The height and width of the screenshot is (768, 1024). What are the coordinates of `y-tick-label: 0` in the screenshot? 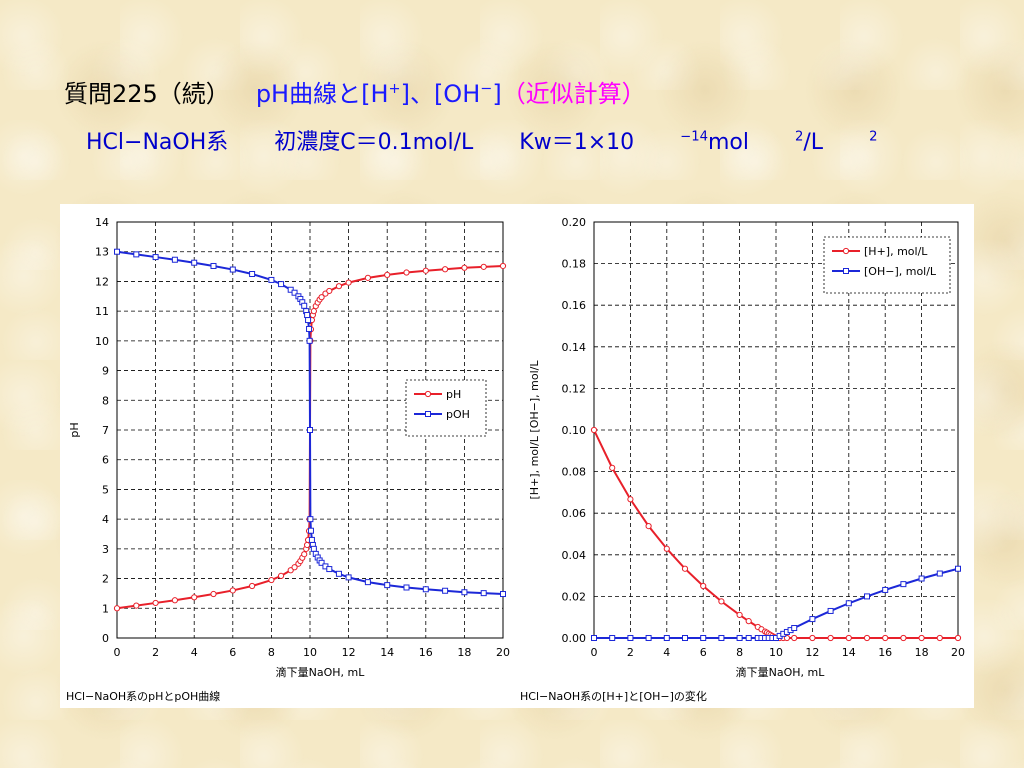 It's located at (105, 638).